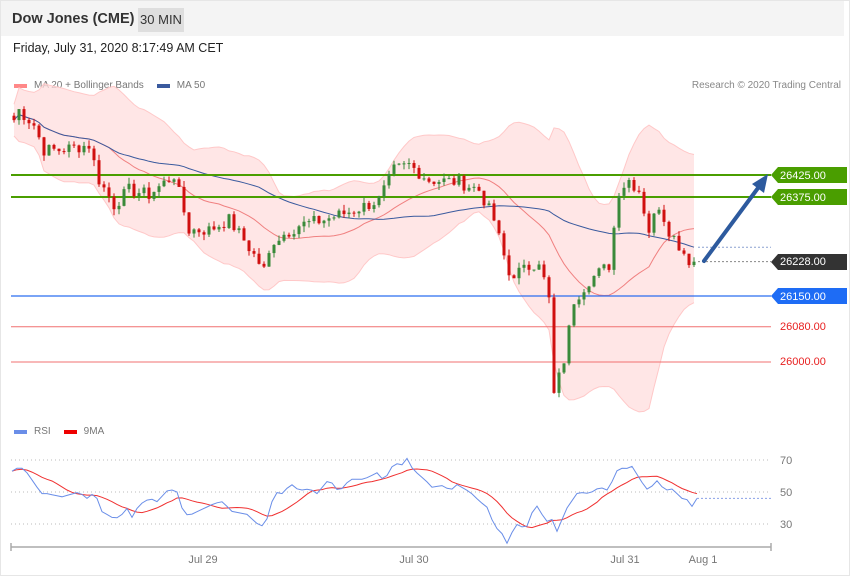 Image resolution: width=850 pixels, height=576 pixels. What do you see at coordinates (809, 197) in the screenshot?
I see `resistance-2-tag` at bounding box center [809, 197].